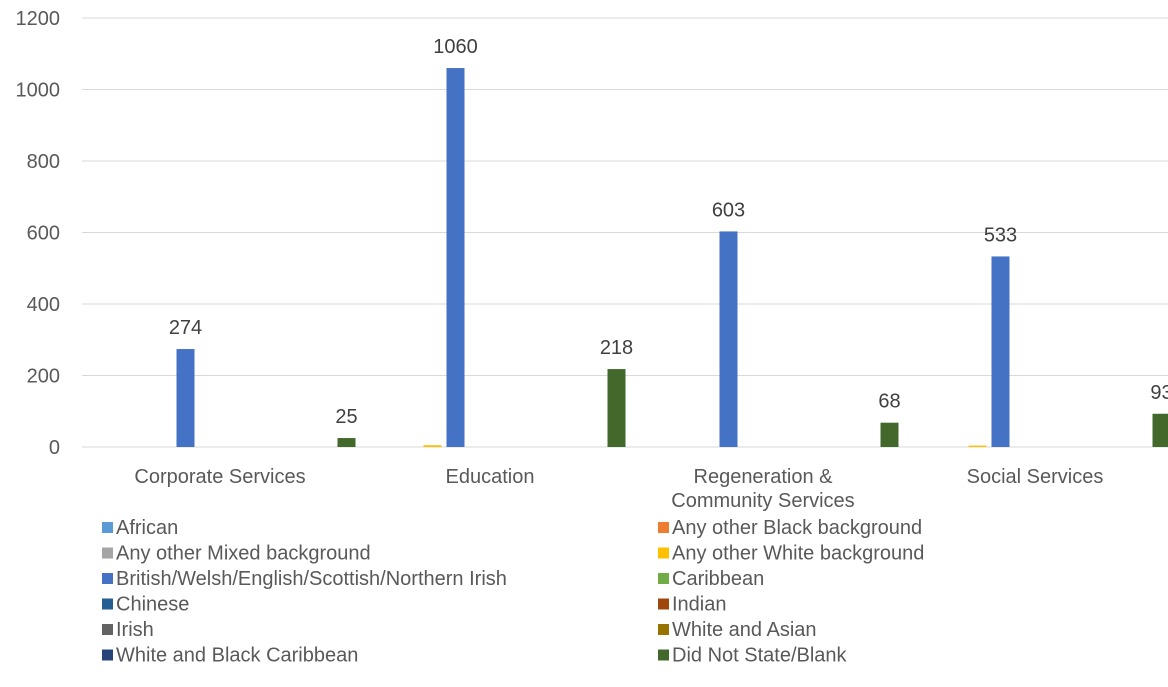 This screenshot has height=687, width=1168. I want to click on legend-label: White and Asian, so click(744, 630).